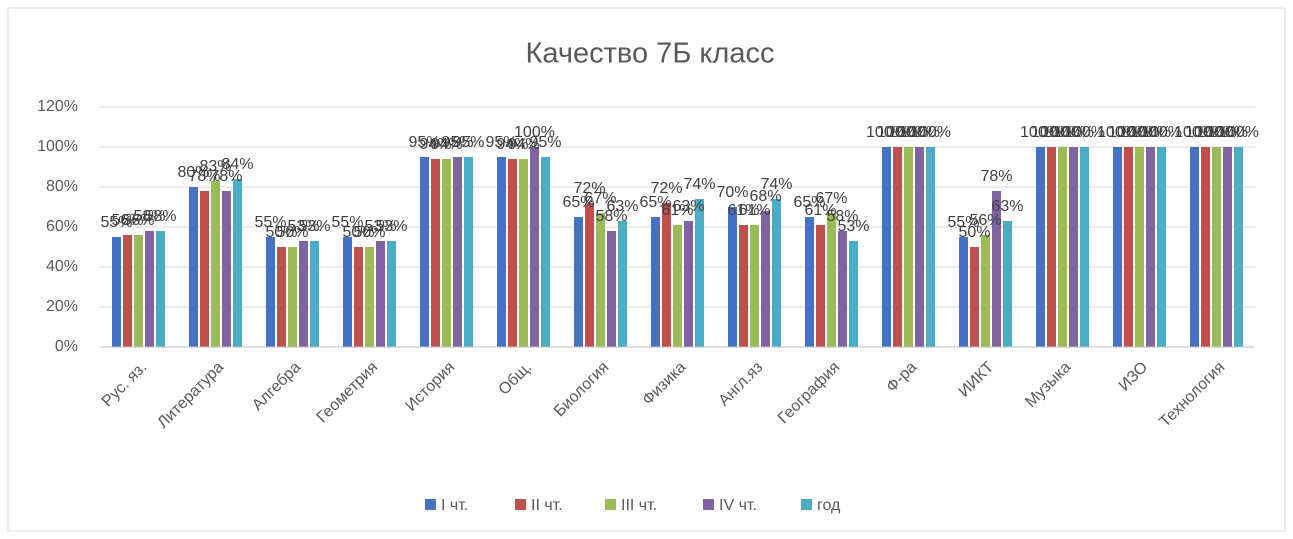 The width and height of the screenshot is (1293, 539). I want to click on data-label: 65%, so click(578, 202).